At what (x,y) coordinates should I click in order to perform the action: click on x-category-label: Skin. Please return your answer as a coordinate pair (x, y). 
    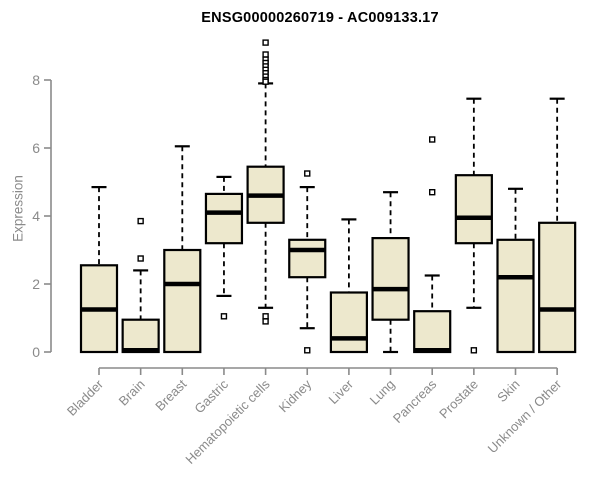
    Looking at the image, I should click on (508, 391).